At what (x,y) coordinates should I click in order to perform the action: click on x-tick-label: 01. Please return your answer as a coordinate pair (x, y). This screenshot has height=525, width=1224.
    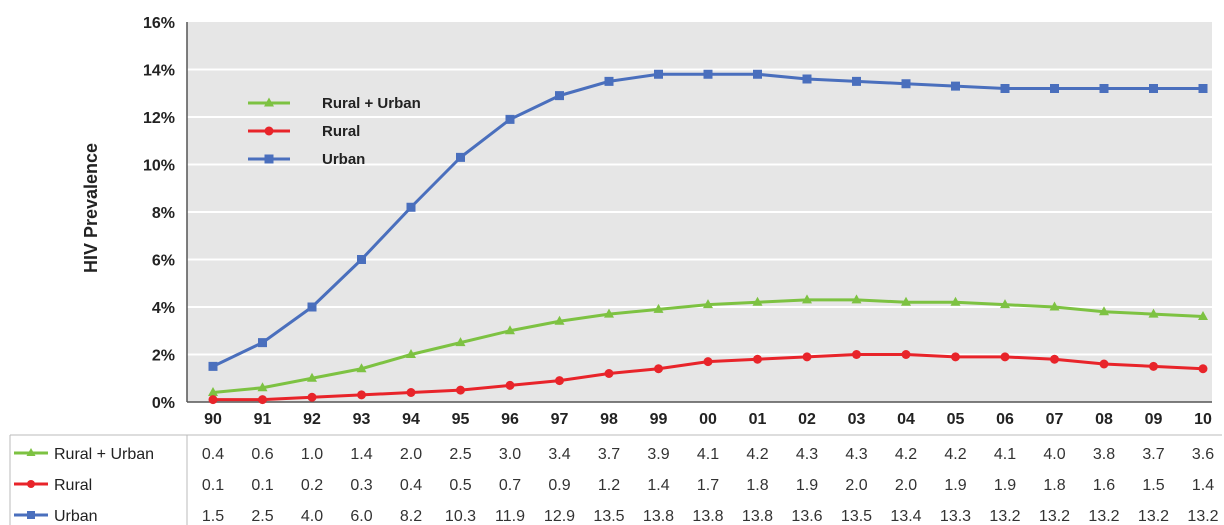
    Looking at the image, I should click on (758, 419).